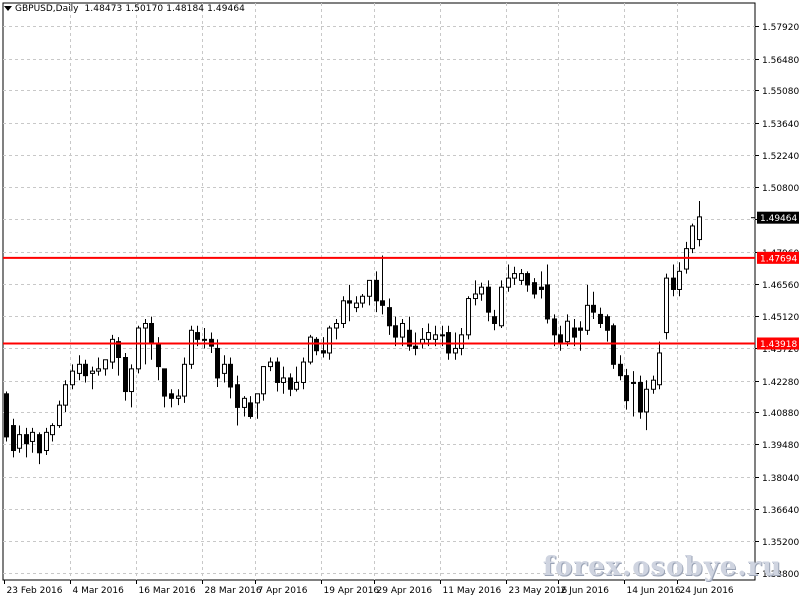 This screenshot has width=800, height=604. Describe the element at coordinates (780, 575) in the screenshot. I see `y-tick-label: 1.33800` at that location.